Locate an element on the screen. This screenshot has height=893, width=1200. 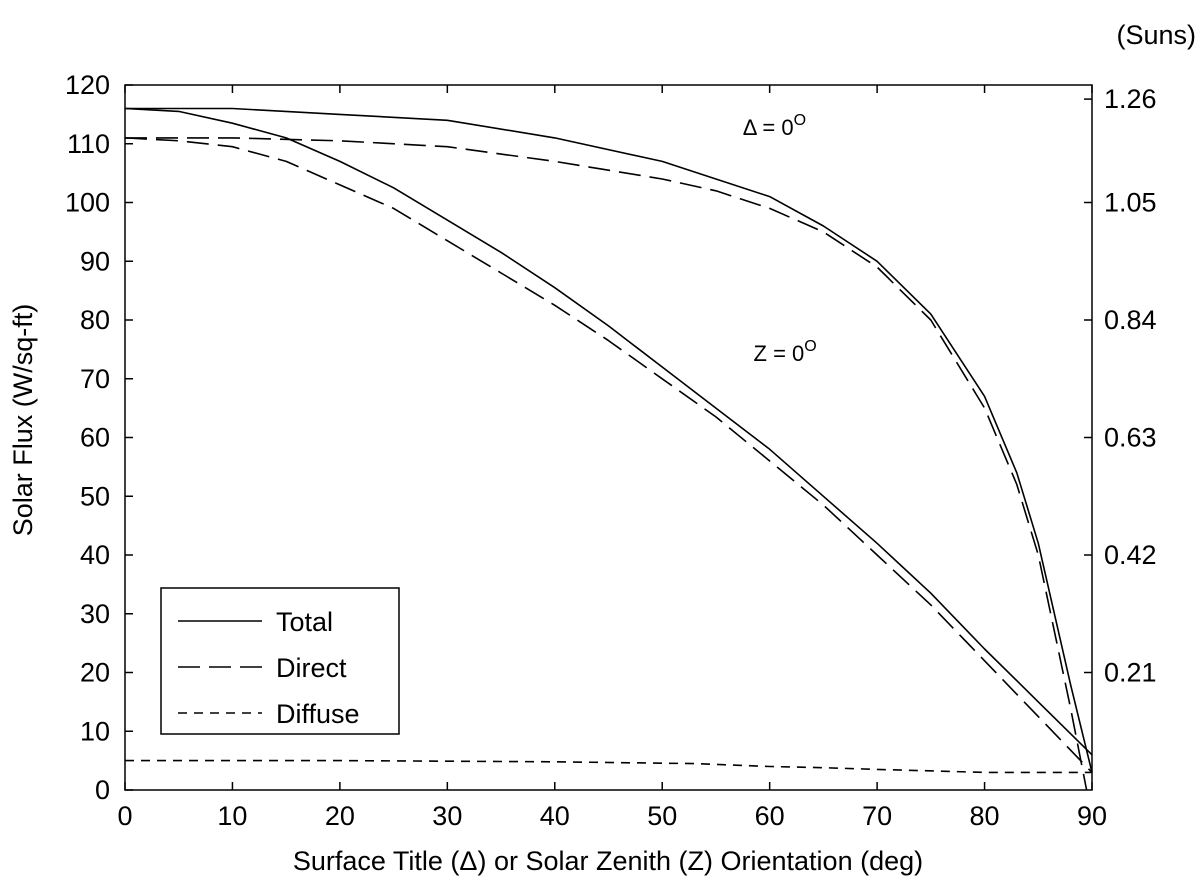
x-tick-label: 50 is located at coordinates (662, 816).